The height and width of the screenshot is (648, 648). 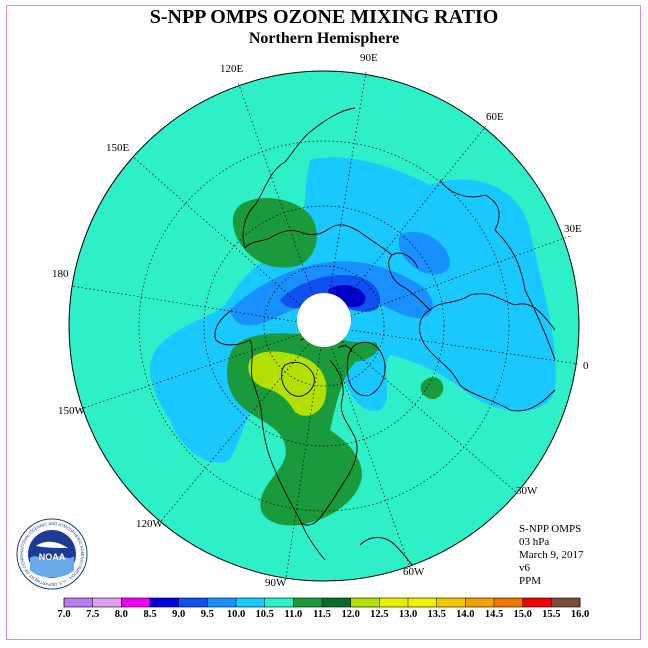 What do you see at coordinates (293, 614) in the screenshot?
I see `colorbar-tick-label: 11.0` at bounding box center [293, 614].